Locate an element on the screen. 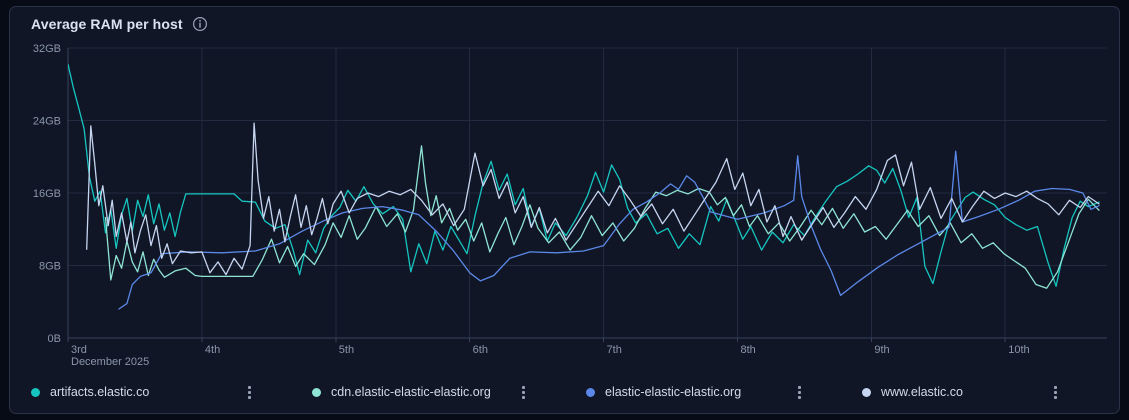  x-axis-tick-label: 4th is located at coordinates (212, 350).